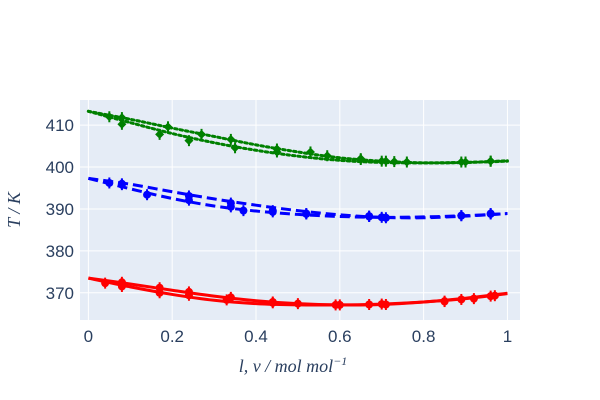  Describe the element at coordinates (14, 209) in the screenshot. I see `y-axis-title: T / K` at that location.